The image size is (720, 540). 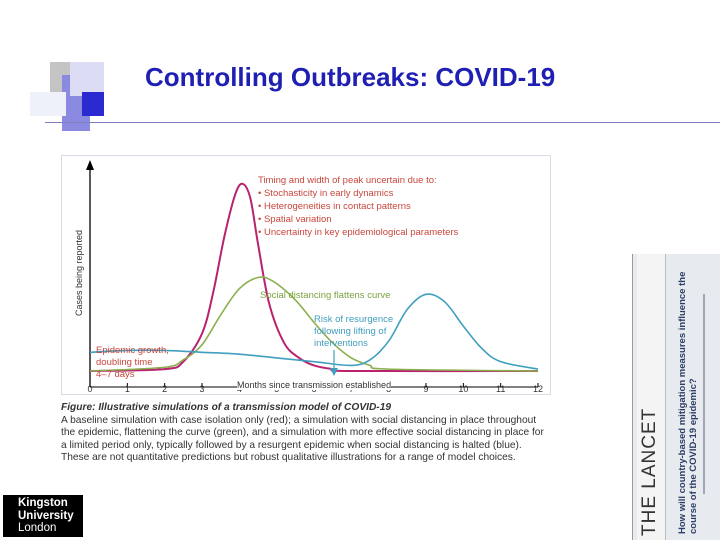 I want to click on y-axis-label: Cases being reported, so click(x=79, y=273).